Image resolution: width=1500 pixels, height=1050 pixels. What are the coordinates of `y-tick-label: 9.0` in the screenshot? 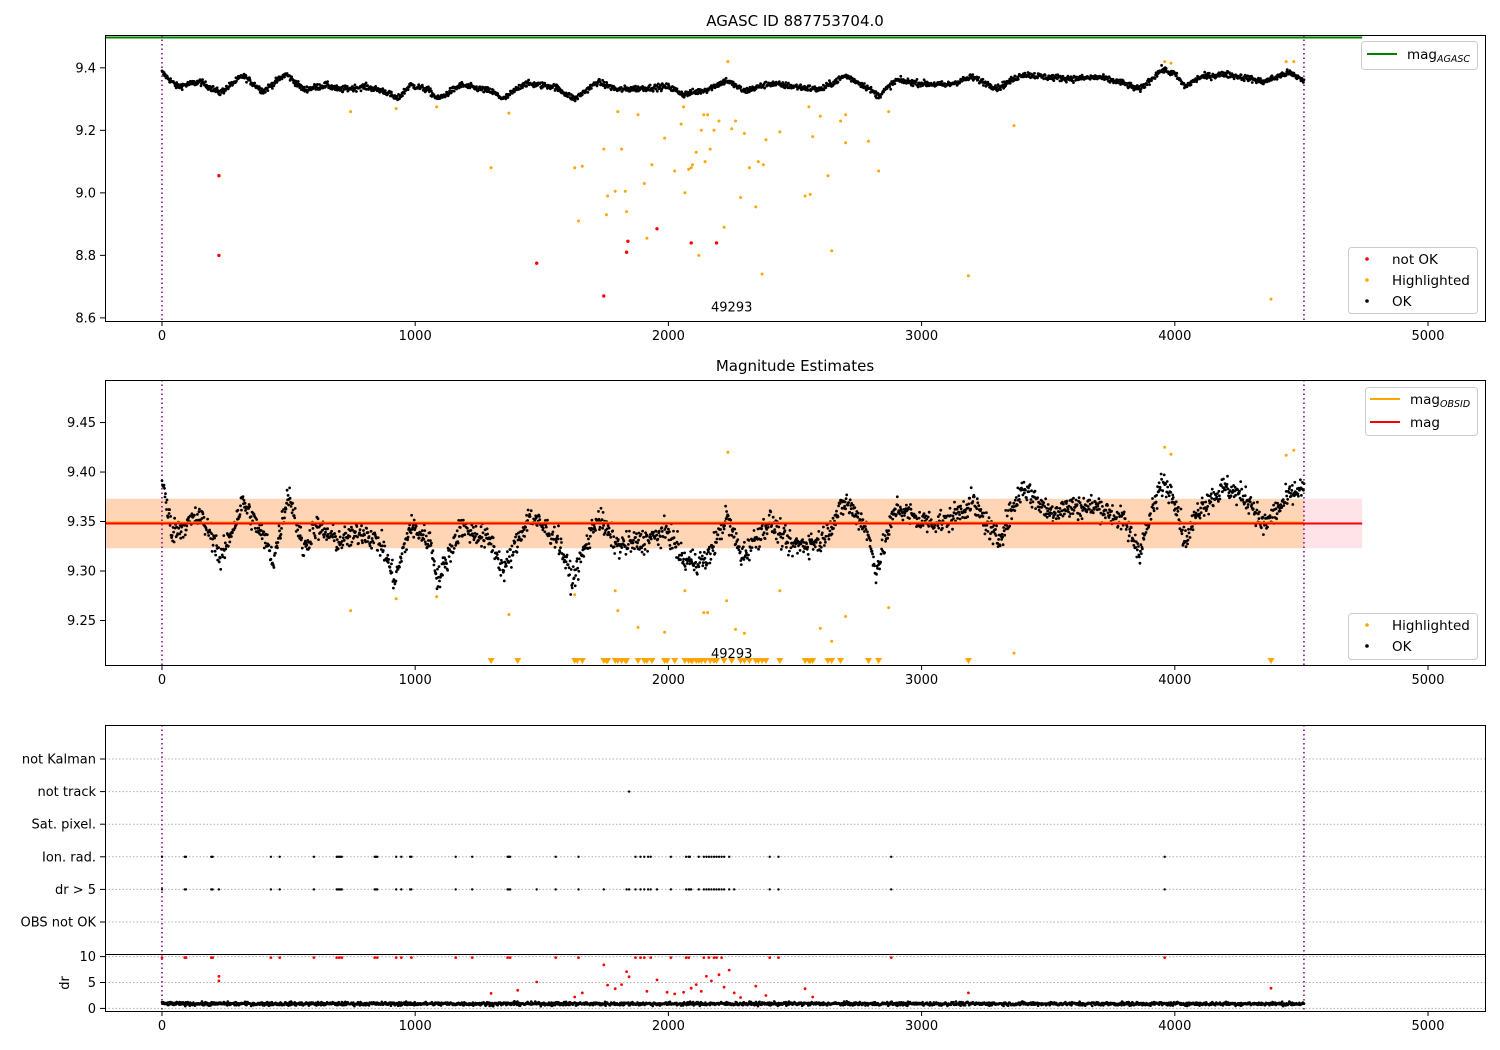 It's located at (85, 193).